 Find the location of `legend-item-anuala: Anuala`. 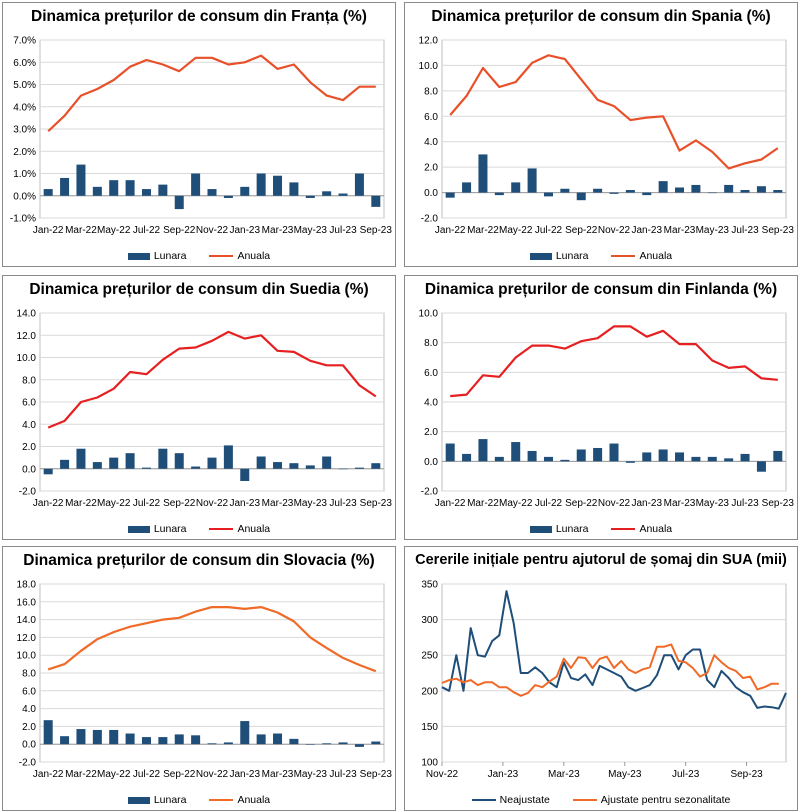

legend-item-anuala: Anuala is located at coordinates (641, 529).